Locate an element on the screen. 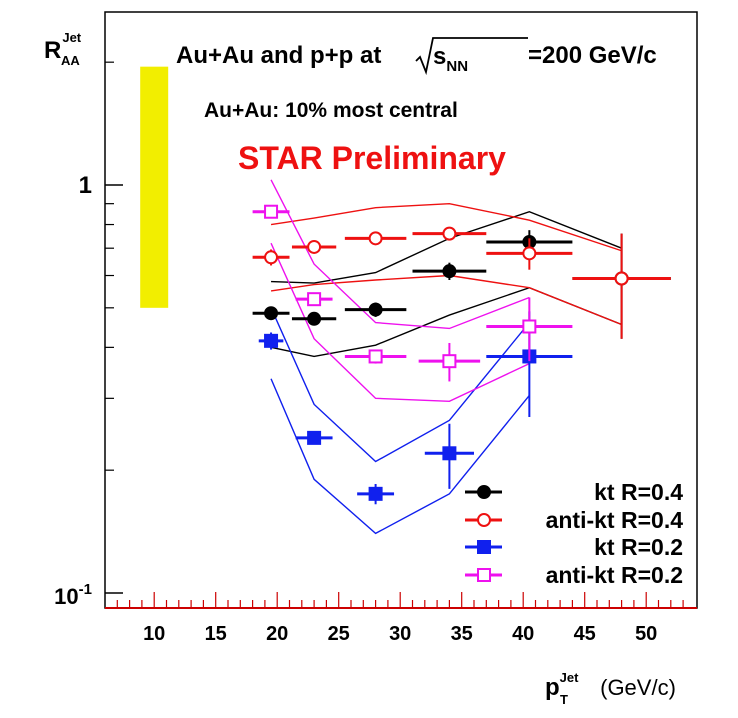  x-axis-label: pJet T (GeV/c) is located at coordinates (610, 688).